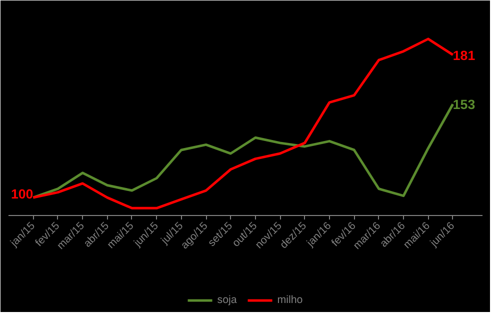 The height and width of the screenshot is (329, 500). Describe the element at coordinates (22, 194) in the screenshot. I see `data-label: 100` at that location.